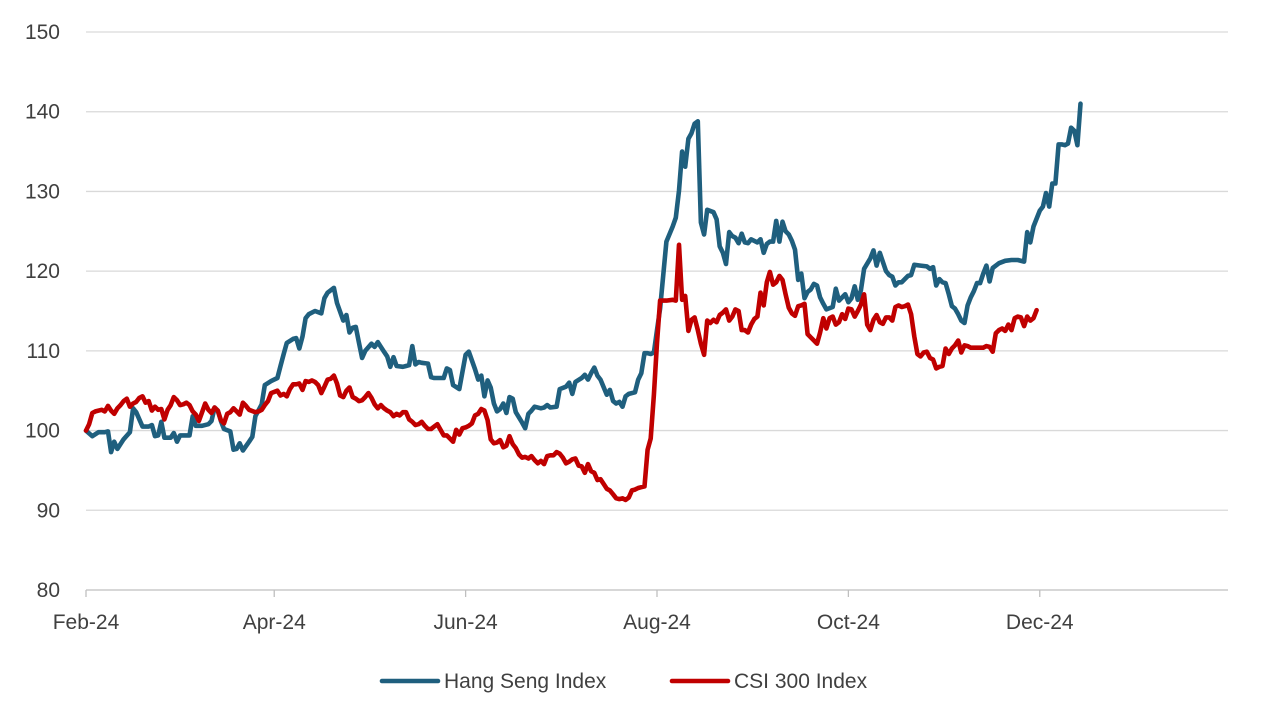 This screenshot has height=724, width=1261. What do you see at coordinates (48, 510) in the screenshot?
I see `y-tick-label: 90` at bounding box center [48, 510].